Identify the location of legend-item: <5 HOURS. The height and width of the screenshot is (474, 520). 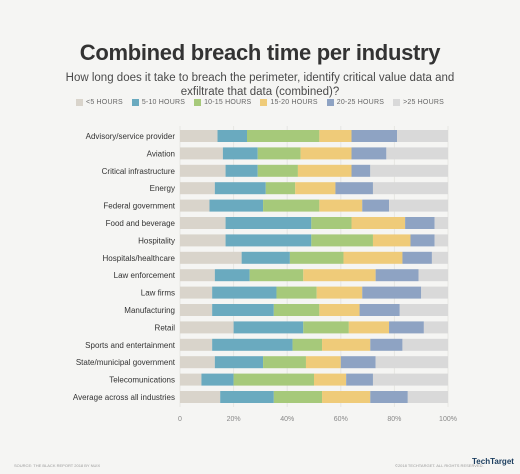
(99, 102).